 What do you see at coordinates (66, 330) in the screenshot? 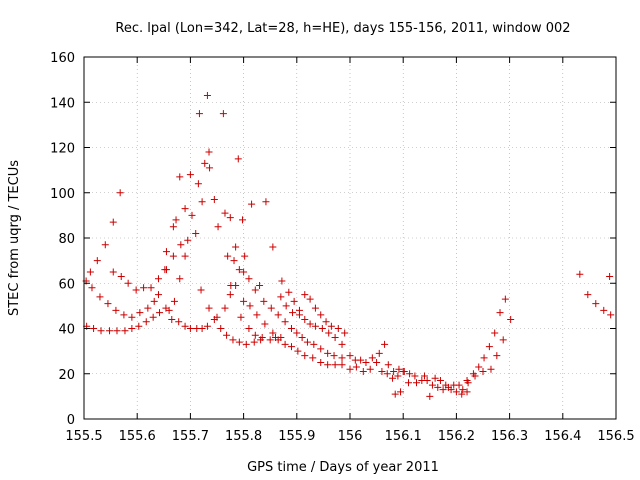
I see `y-tick-label: 40` at bounding box center [66, 330].